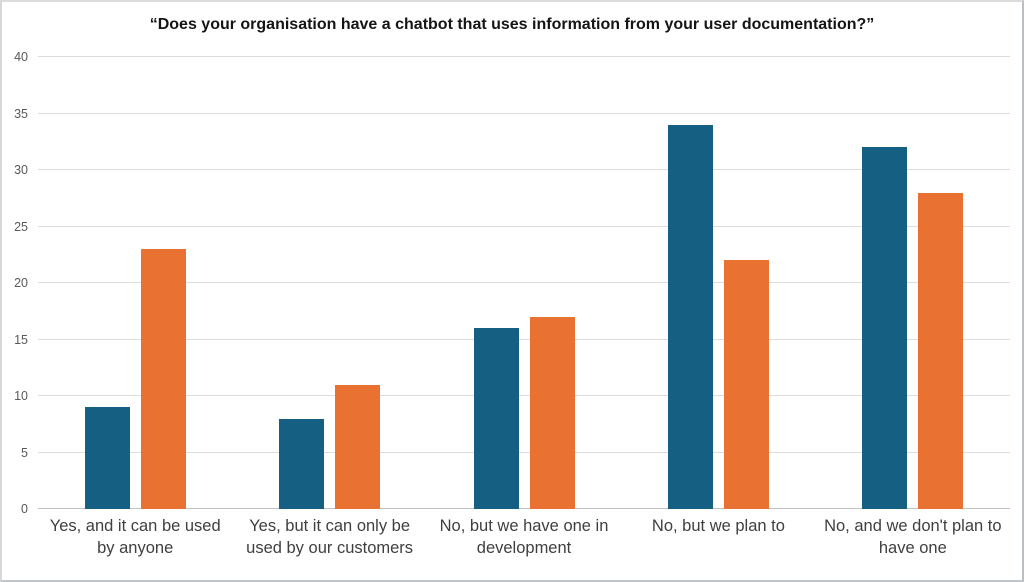 The image size is (1024, 582). Describe the element at coordinates (913, 537) in the screenshot. I see `category-label: No, and we don't plan to have one` at that location.